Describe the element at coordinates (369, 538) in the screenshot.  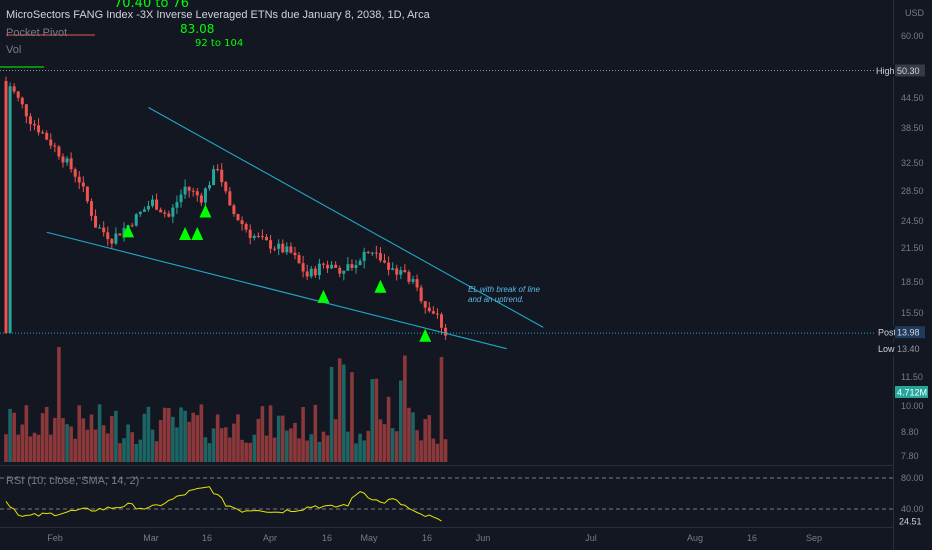
I see `time-tick: May` at that location.